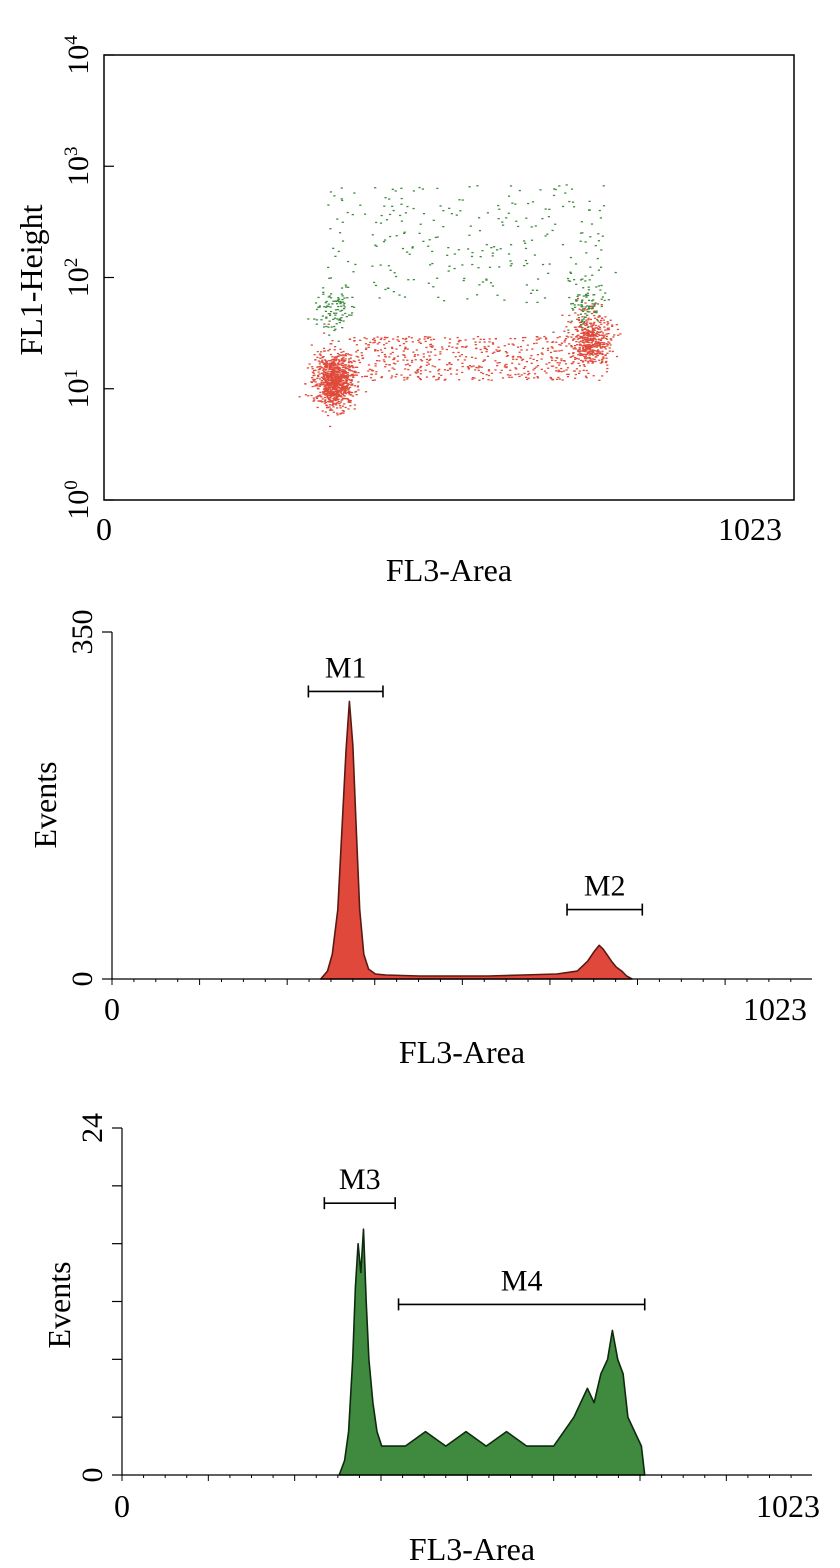 The width and height of the screenshot is (840, 1568). Describe the element at coordinates (323, 294) in the screenshot. I see `scatter-point-s1-1995` at that location.